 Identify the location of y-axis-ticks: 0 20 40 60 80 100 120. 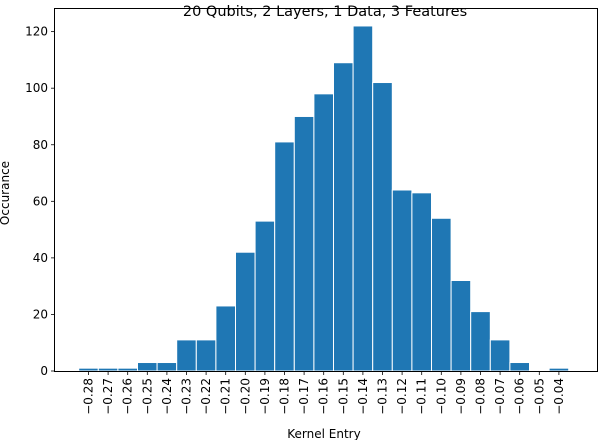
(40, 201).